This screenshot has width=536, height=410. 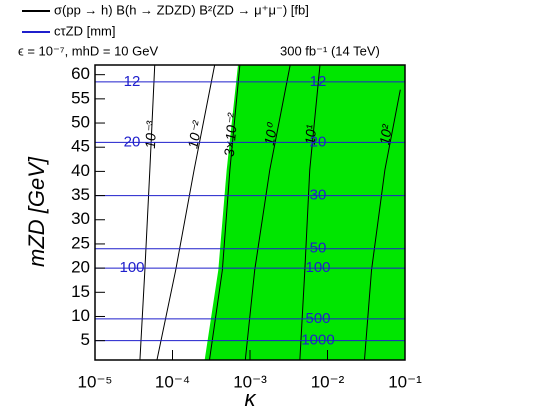 What do you see at coordinates (150, 134) in the screenshot?
I see `contour-label: 10⁻³` at bounding box center [150, 134].